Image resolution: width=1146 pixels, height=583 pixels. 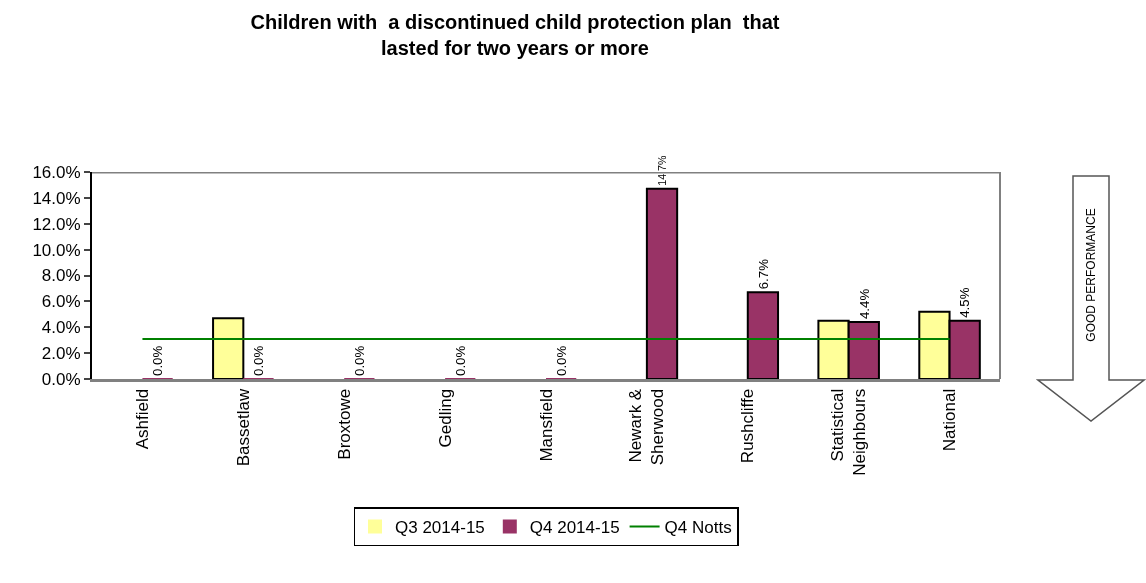 I want to click on text: GOOD PERFORMANCE, so click(x=1091, y=275).